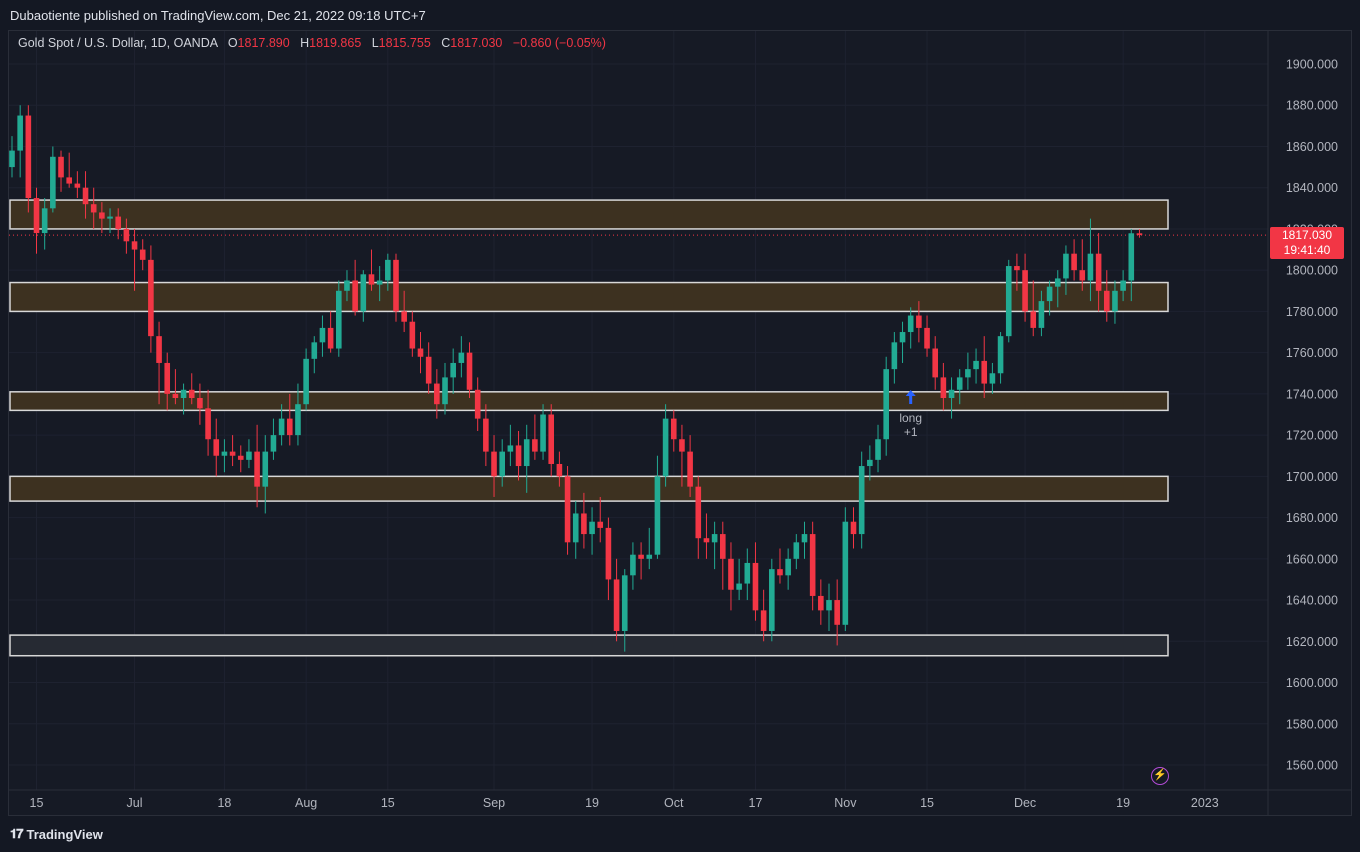 This screenshot has width=1360, height=852. Describe the element at coordinates (674, 803) in the screenshot. I see `x-tick-label: Oct` at that location.